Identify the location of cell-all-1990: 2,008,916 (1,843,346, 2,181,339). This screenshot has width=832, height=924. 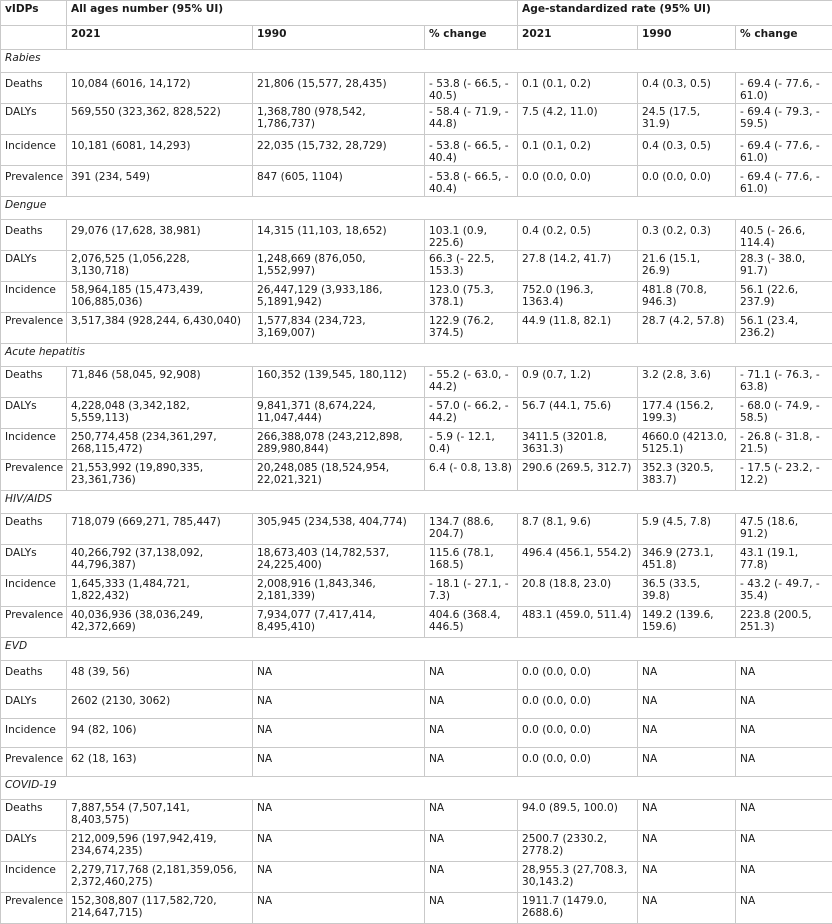
(339, 591).